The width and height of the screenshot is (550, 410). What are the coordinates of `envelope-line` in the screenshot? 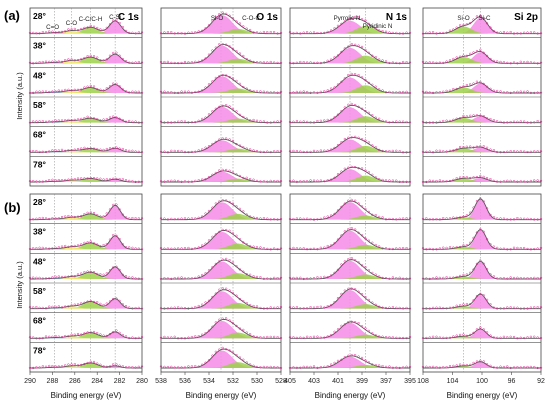 It's located at (86, 180).